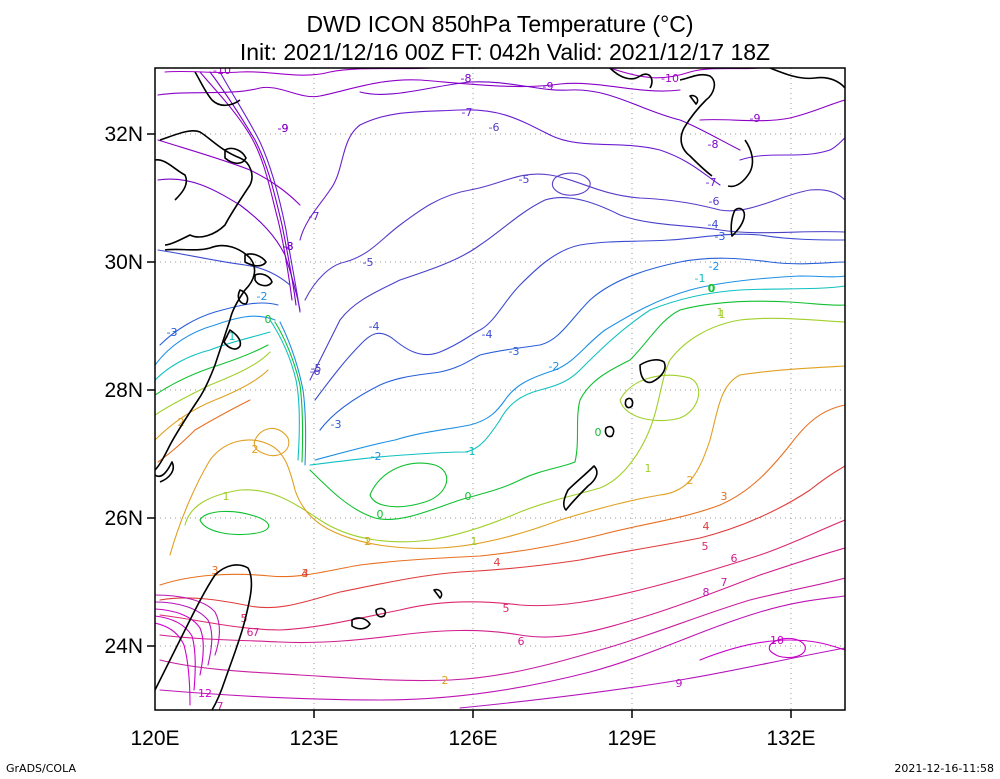 The height and width of the screenshot is (779, 1000). Describe the element at coordinates (550, 116) in the screenshot. I see `contour-minus8-b` at that location.